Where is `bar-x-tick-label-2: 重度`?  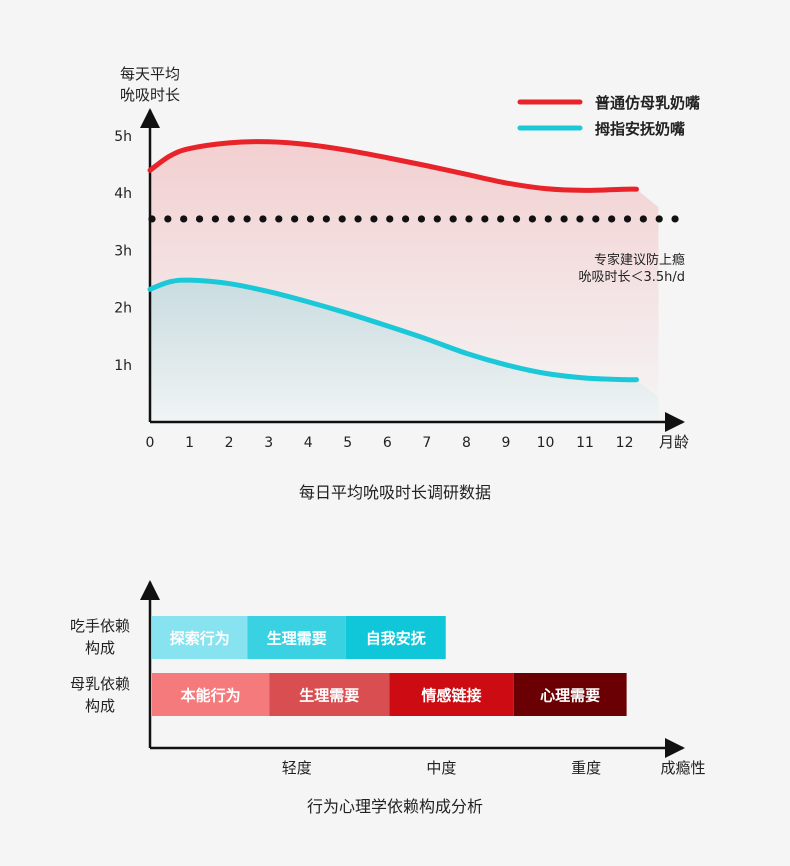
bar-x-tick-label-2: 重度 is located at coordinates (586, 768).